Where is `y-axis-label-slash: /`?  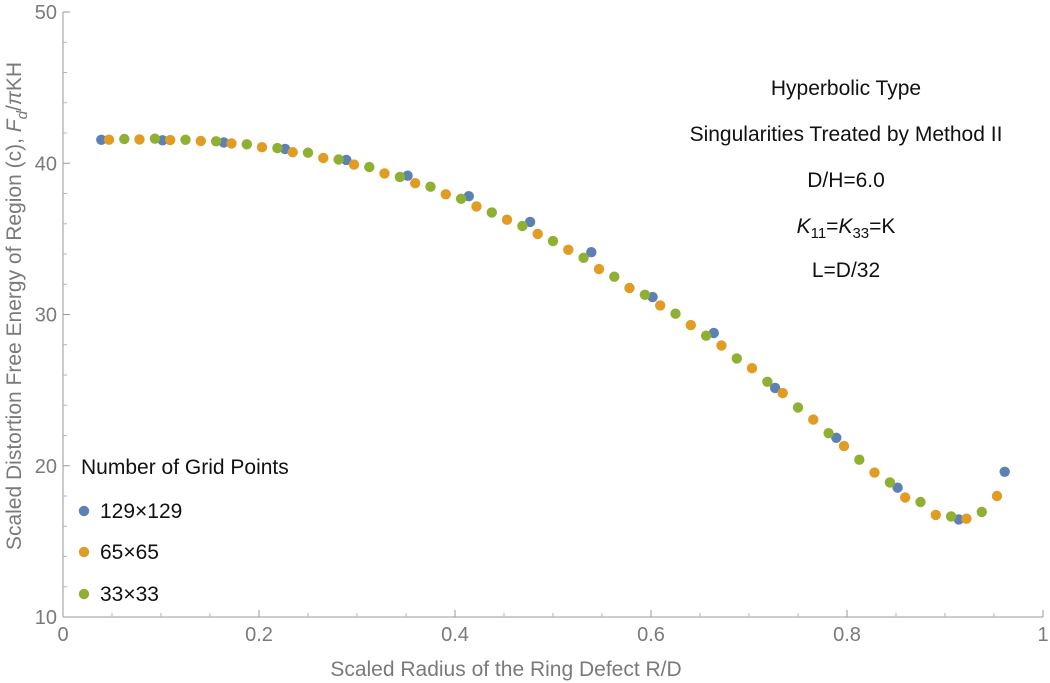
y-axis-label-slash: / is located at coordinates (14, 108).